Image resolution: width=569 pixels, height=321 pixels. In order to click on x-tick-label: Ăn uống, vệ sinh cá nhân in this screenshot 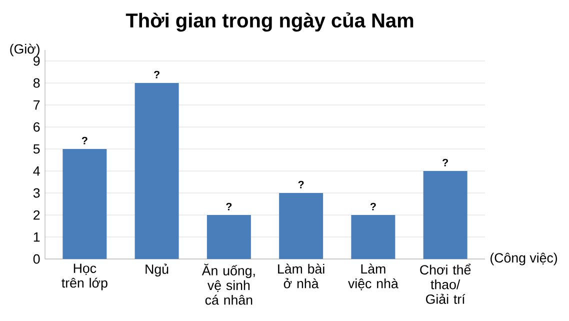, I will do `click(228, 284)`.